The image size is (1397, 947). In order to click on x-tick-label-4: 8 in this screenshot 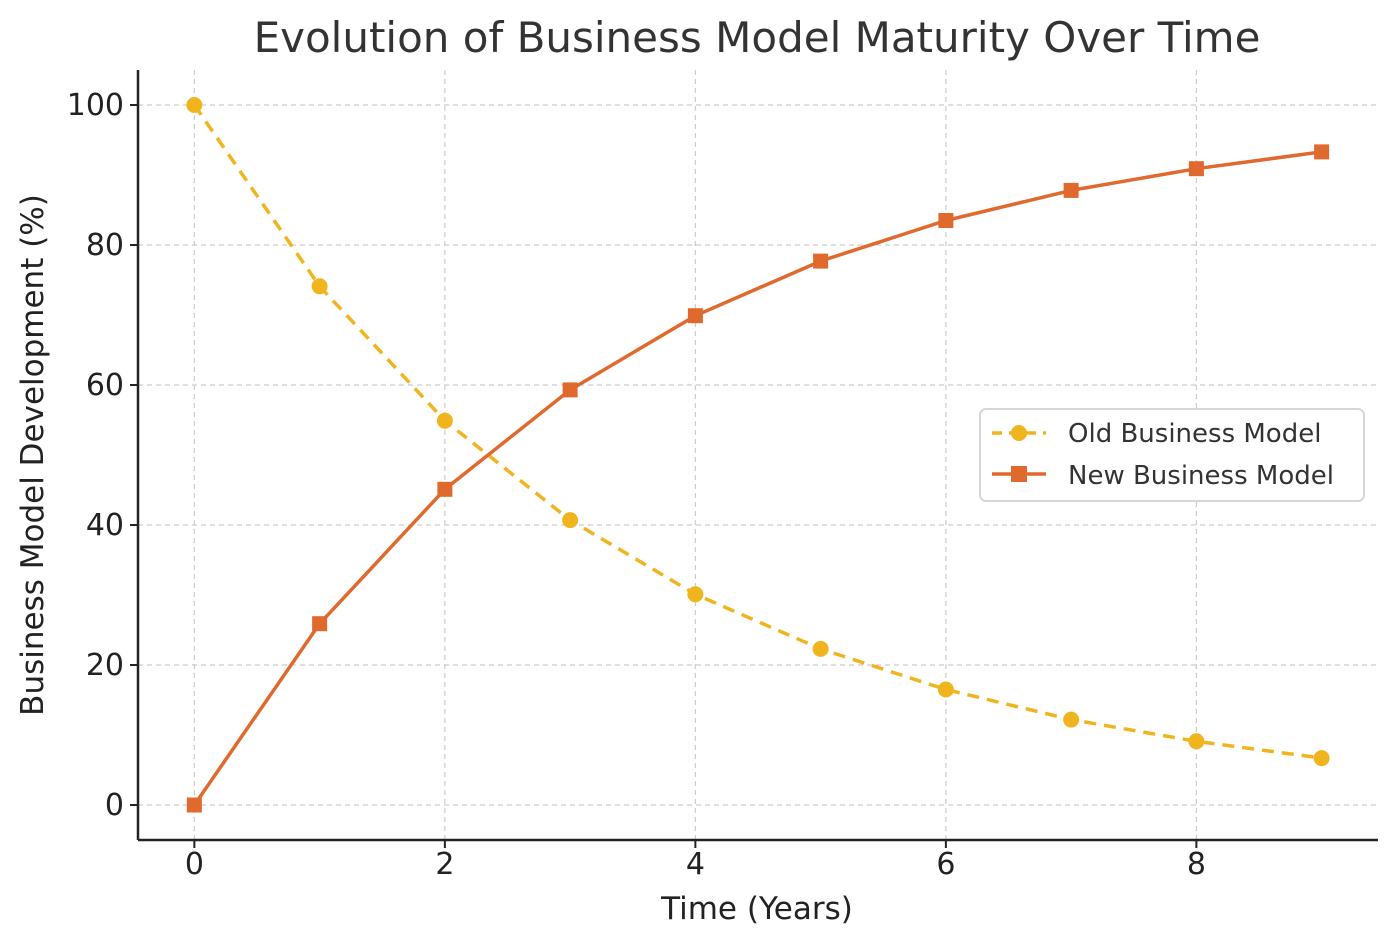, I will do `click(1196, 864)`.